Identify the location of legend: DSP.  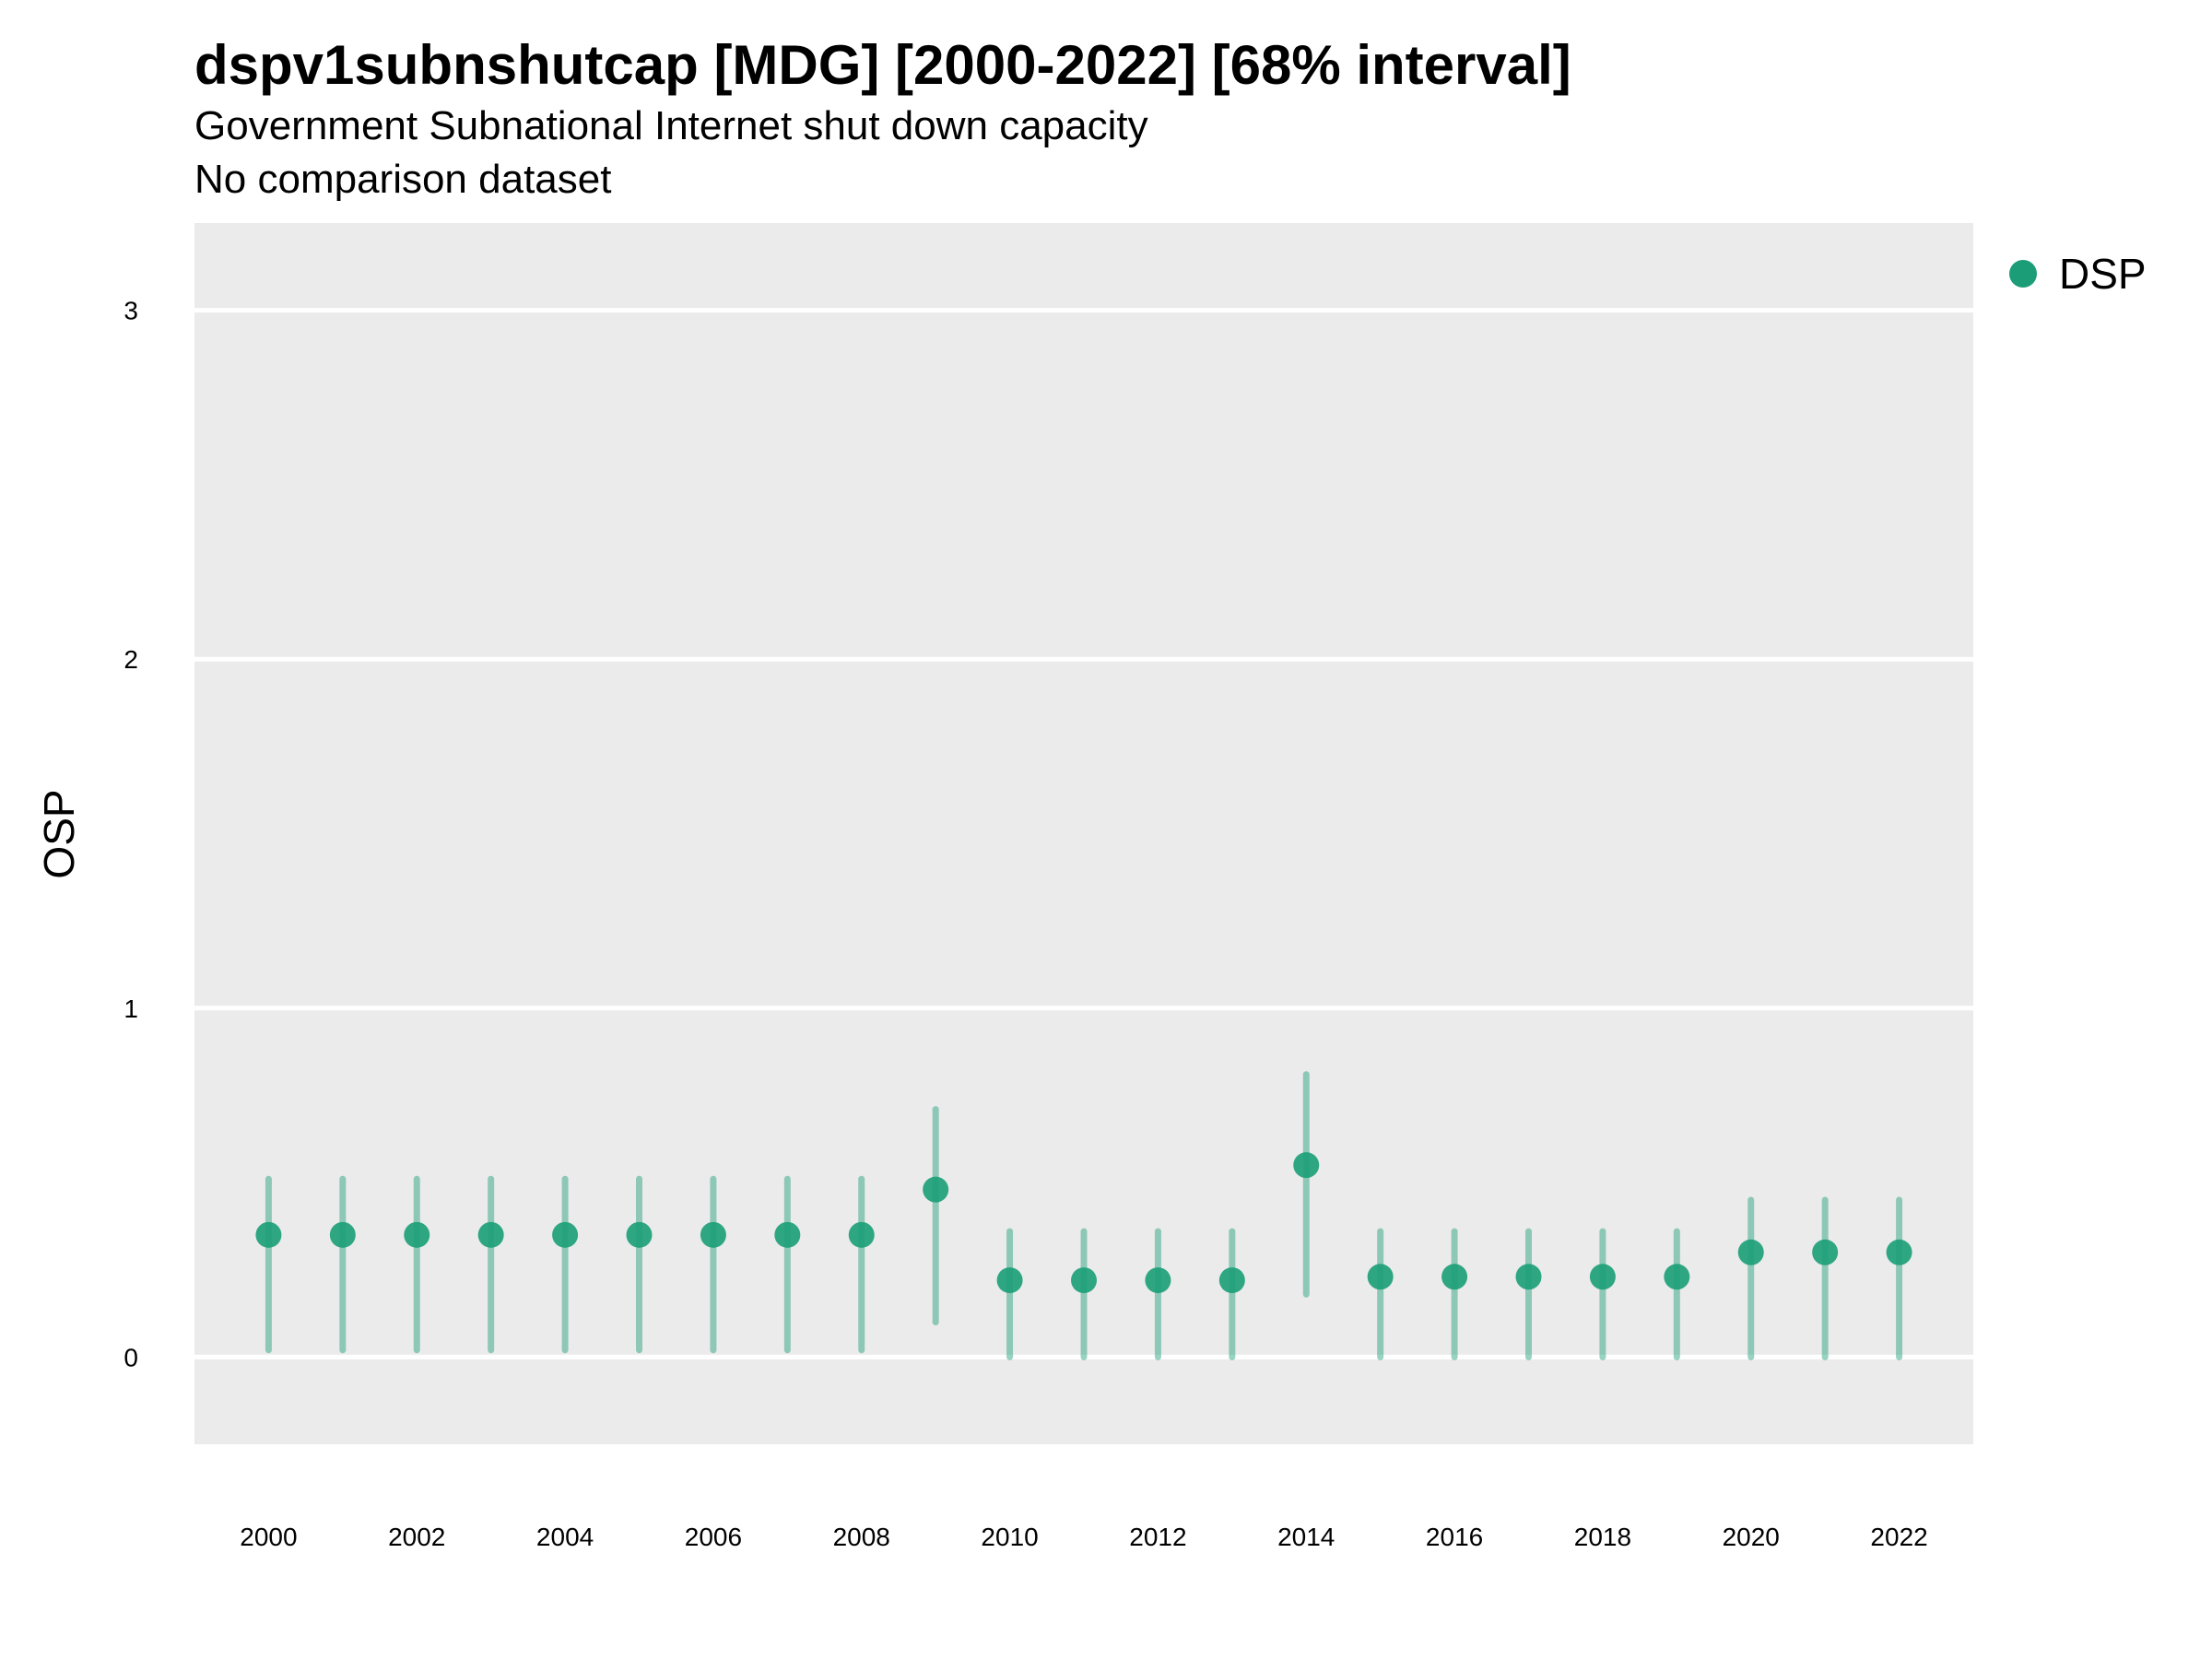
(2078, 274).